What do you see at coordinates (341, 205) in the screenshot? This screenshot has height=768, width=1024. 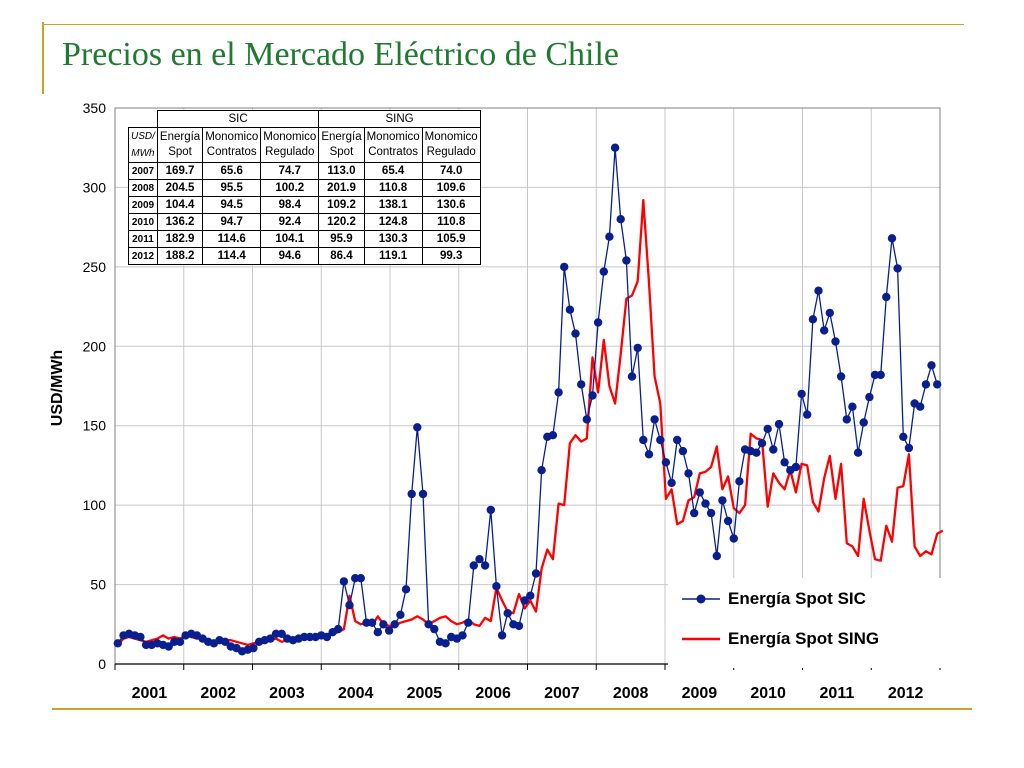 I see `table-value-cell: 109.2` at bounding box center [341, 205].